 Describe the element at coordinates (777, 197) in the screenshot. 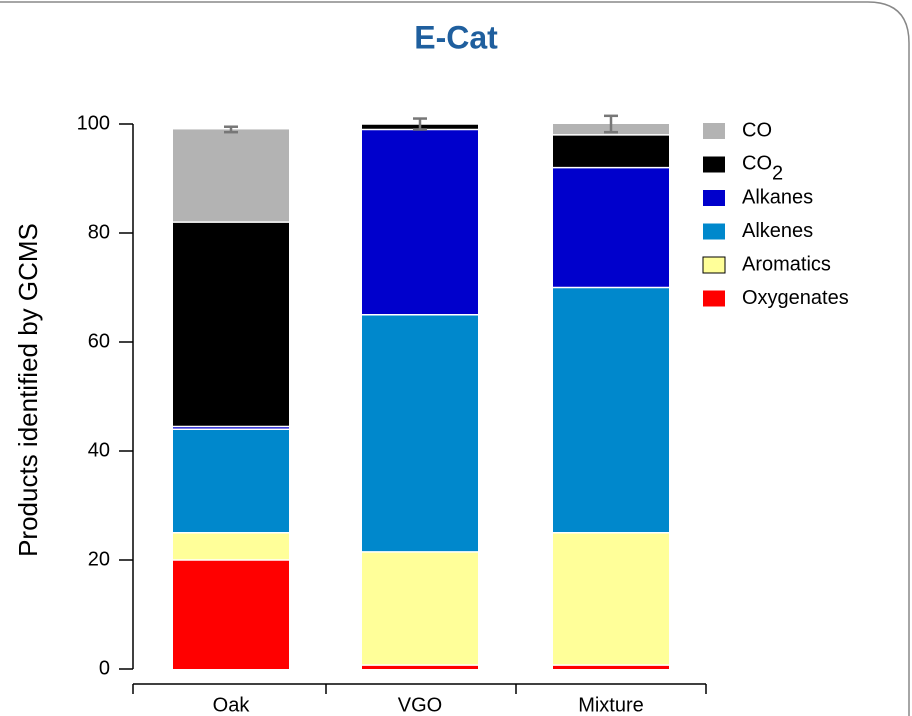

I see `legend-label: Alkanes` at that location.